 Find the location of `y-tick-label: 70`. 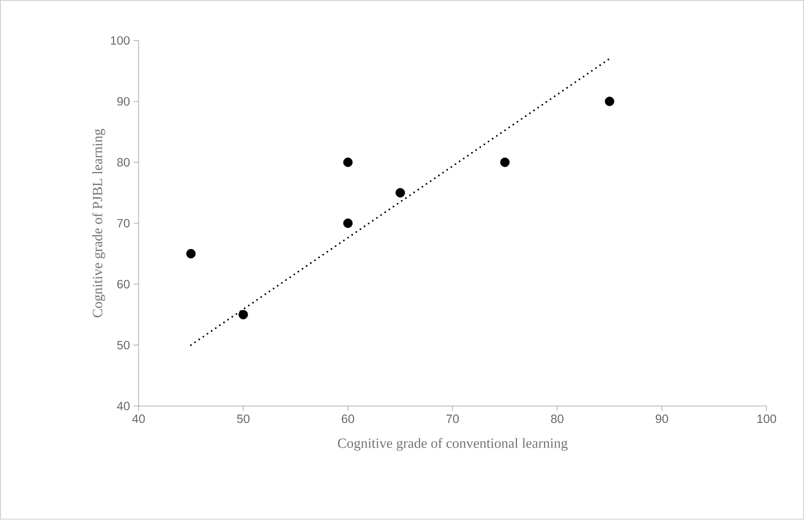

y-tick-label: 70 is located at coordinates (123, 223).